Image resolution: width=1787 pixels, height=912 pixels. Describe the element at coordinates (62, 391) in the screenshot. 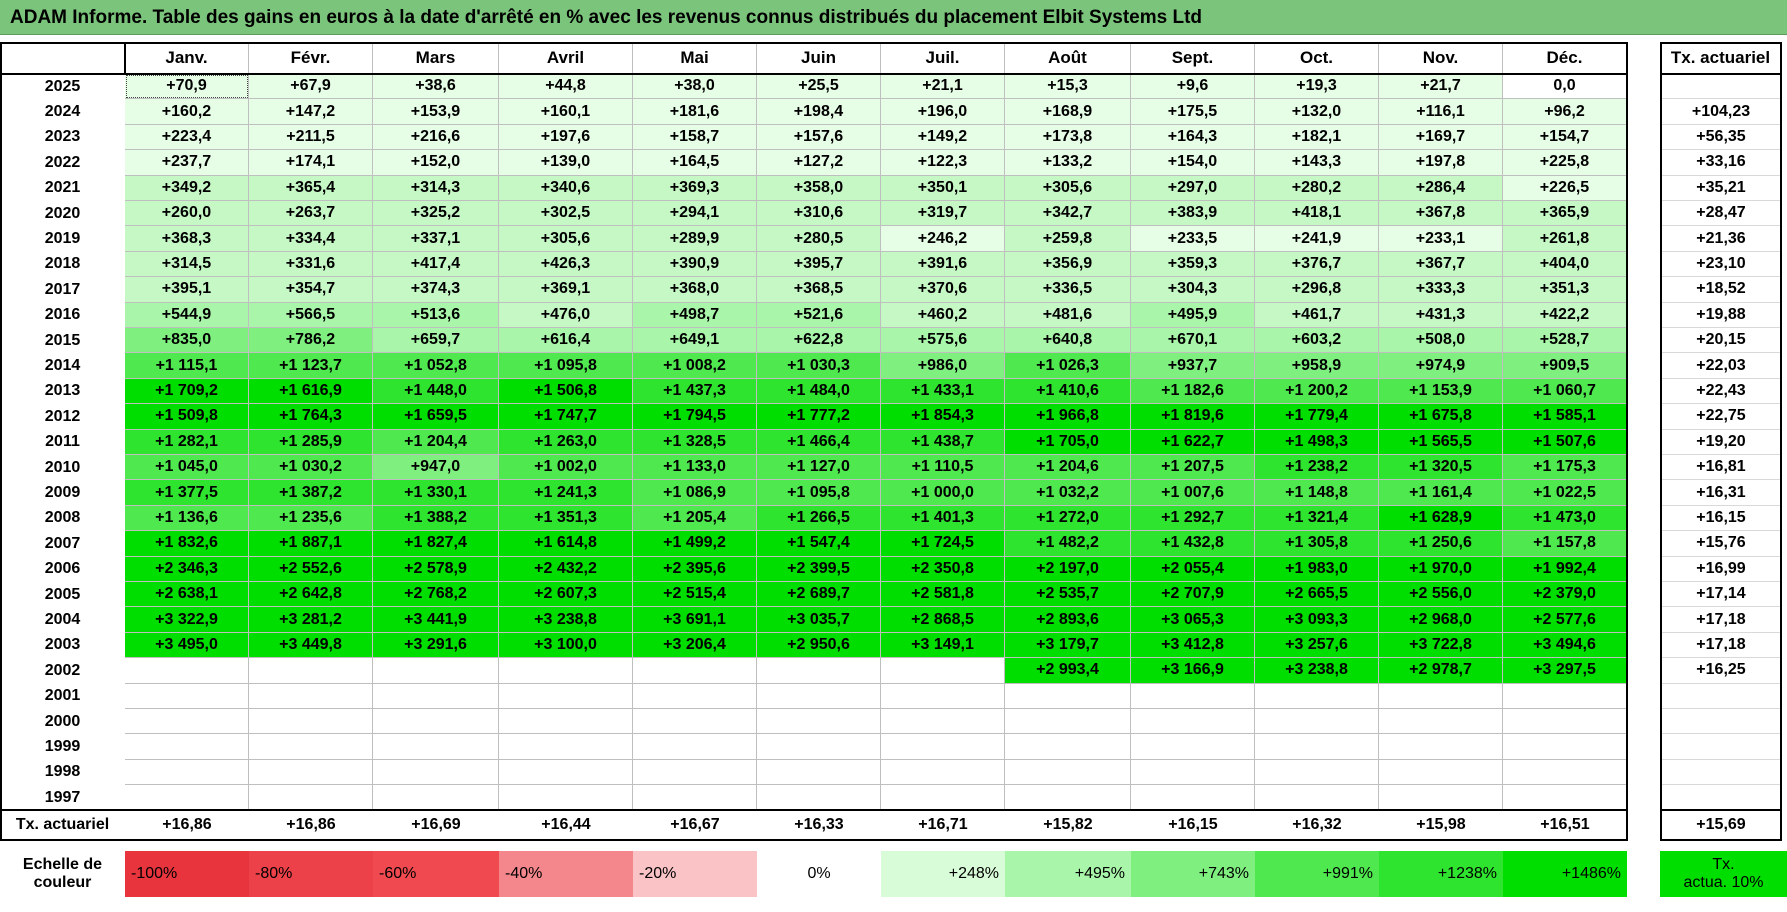

I see `year-label: 2013` at that location.